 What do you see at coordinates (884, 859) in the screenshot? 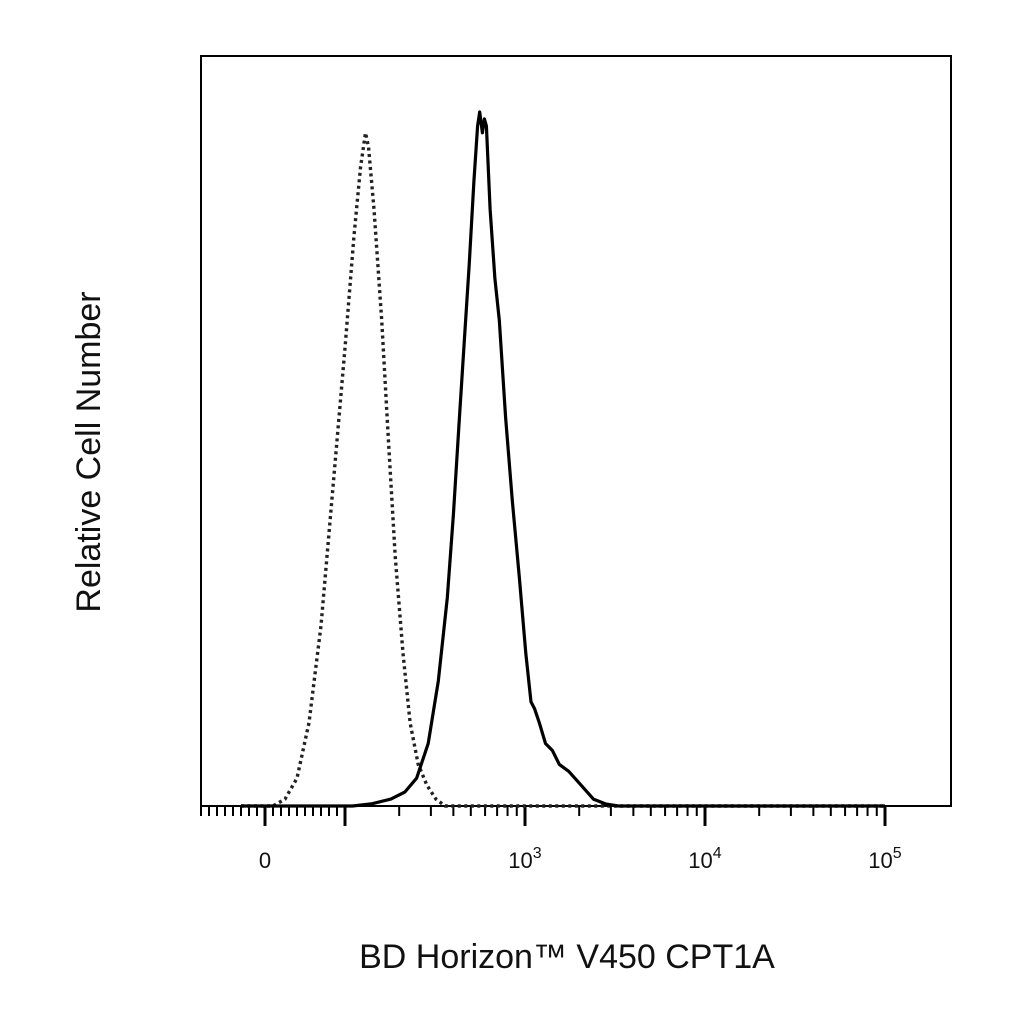
I see `x-tick-label: 10⁵` at bounding box center [884, 859].